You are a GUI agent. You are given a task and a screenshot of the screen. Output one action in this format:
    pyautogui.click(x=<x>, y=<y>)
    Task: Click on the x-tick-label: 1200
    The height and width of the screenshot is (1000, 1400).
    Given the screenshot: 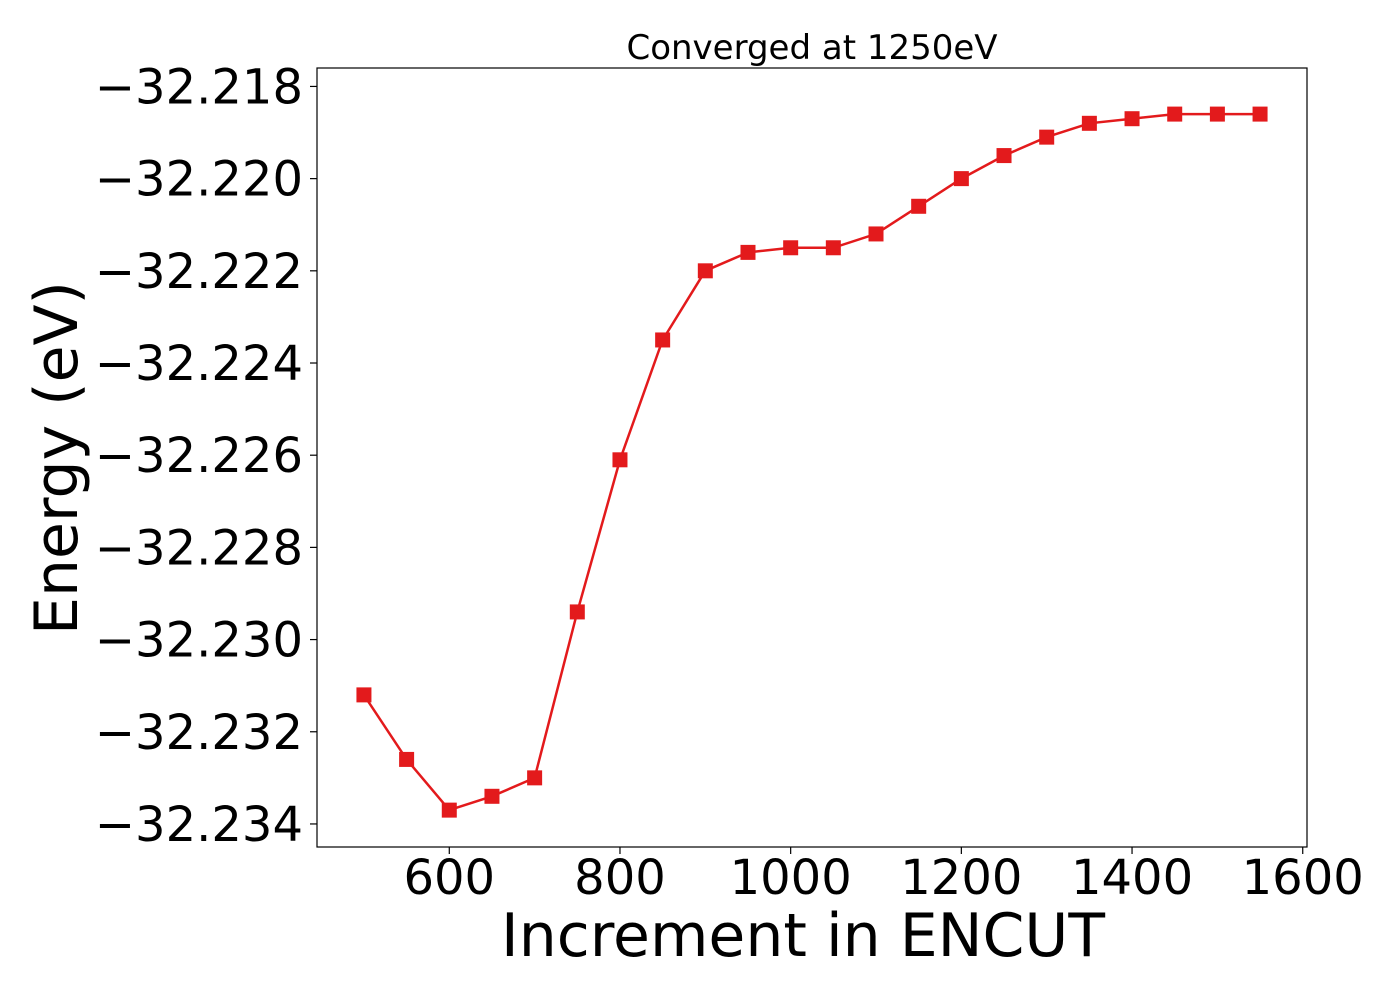 What is the action you would take?
    pyautogui.click(x=961, y=878)
    